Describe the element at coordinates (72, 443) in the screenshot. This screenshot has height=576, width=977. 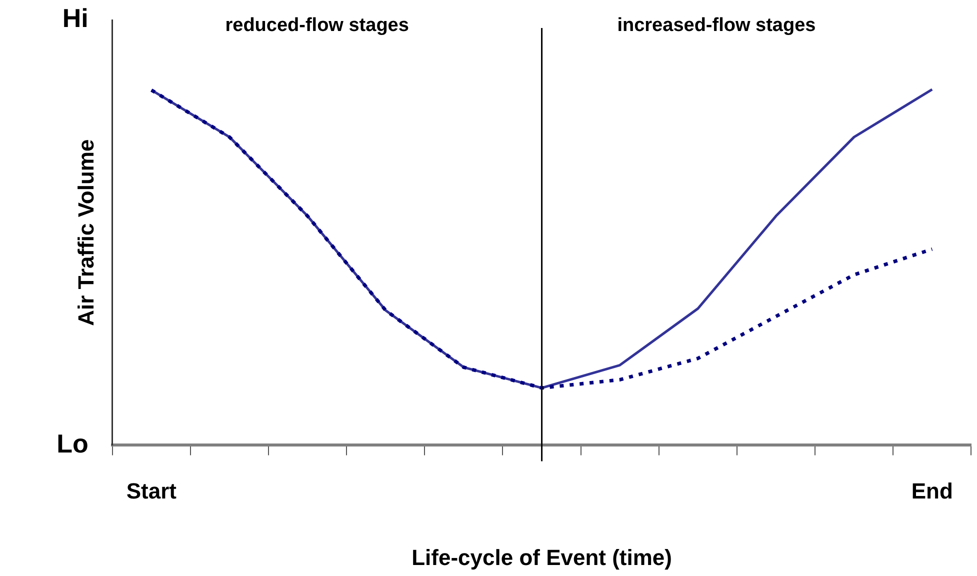
I see `text: Lo` at that location.